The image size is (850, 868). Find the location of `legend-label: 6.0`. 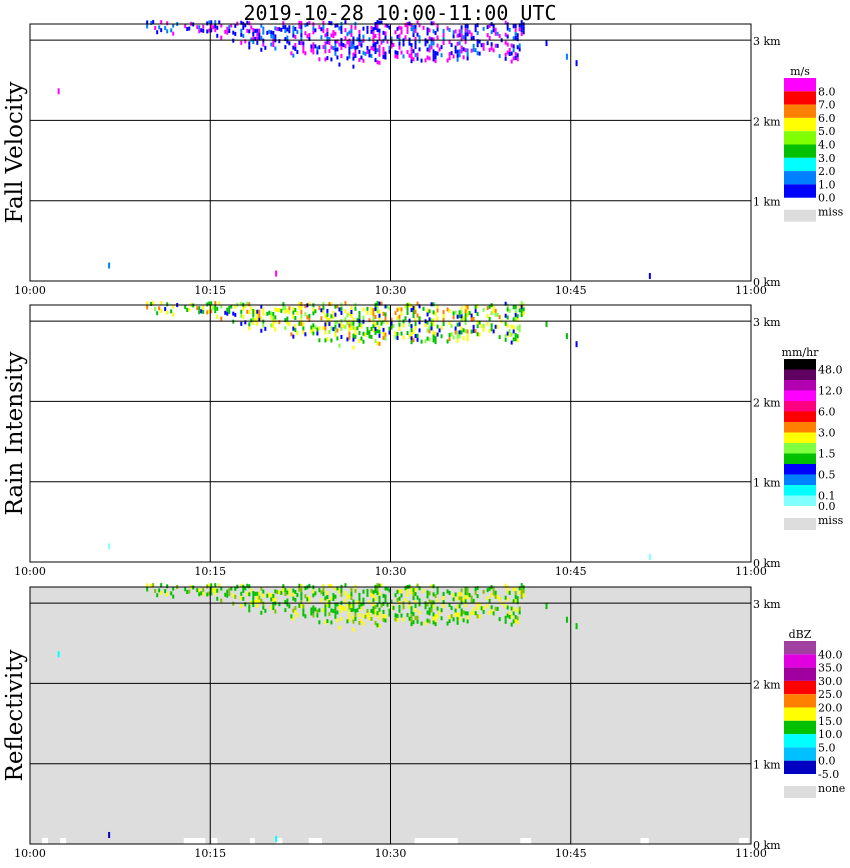

legend-label: 6.0 is located at coordinates (827, 412).